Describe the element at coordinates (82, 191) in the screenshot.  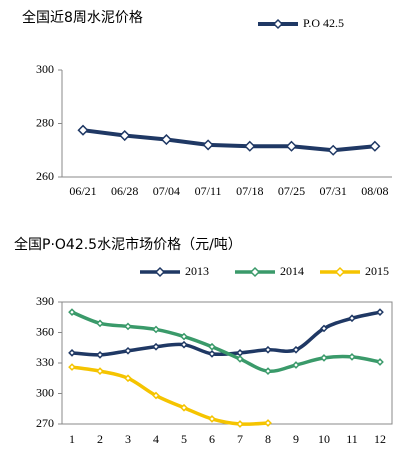
I see `x-tick-label: 06/21` at that location.